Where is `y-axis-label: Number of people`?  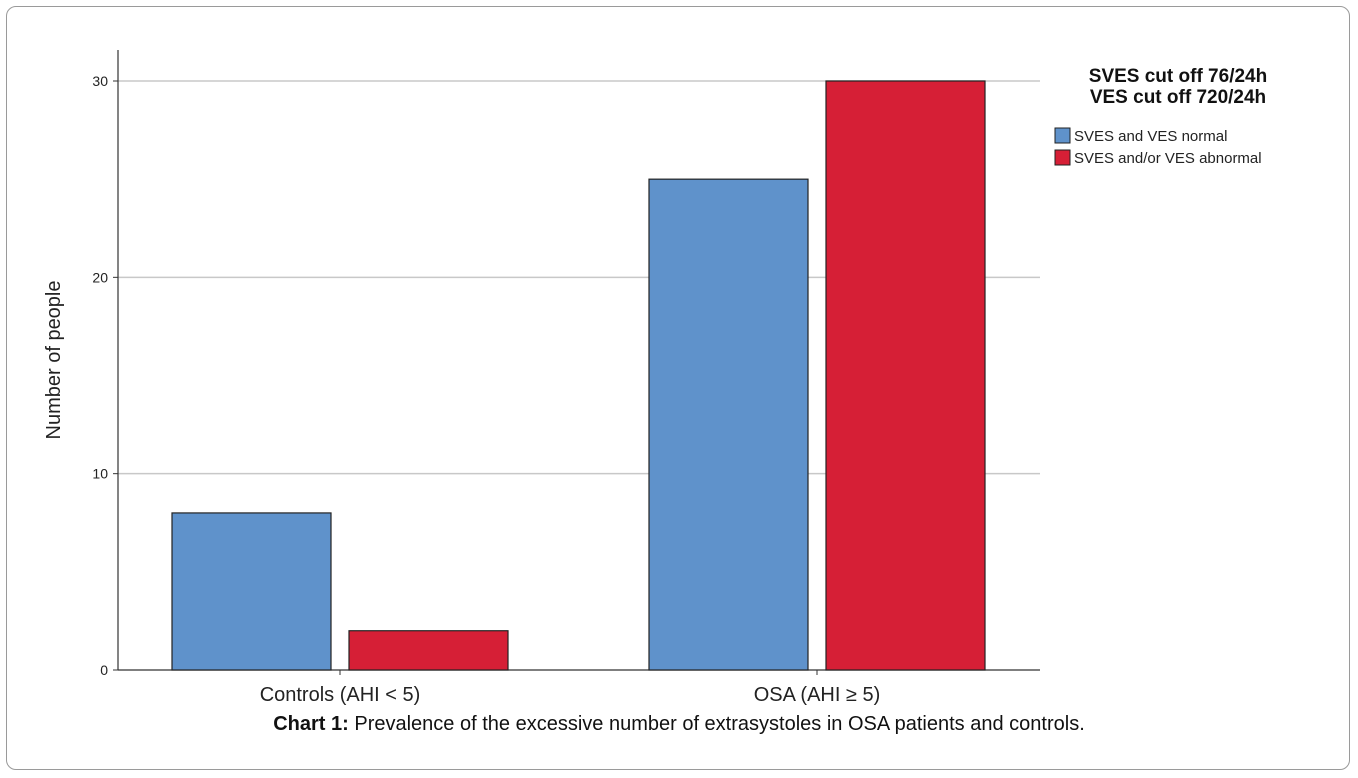
y-axis-label: Number of people is located at coordinates (54, 360).